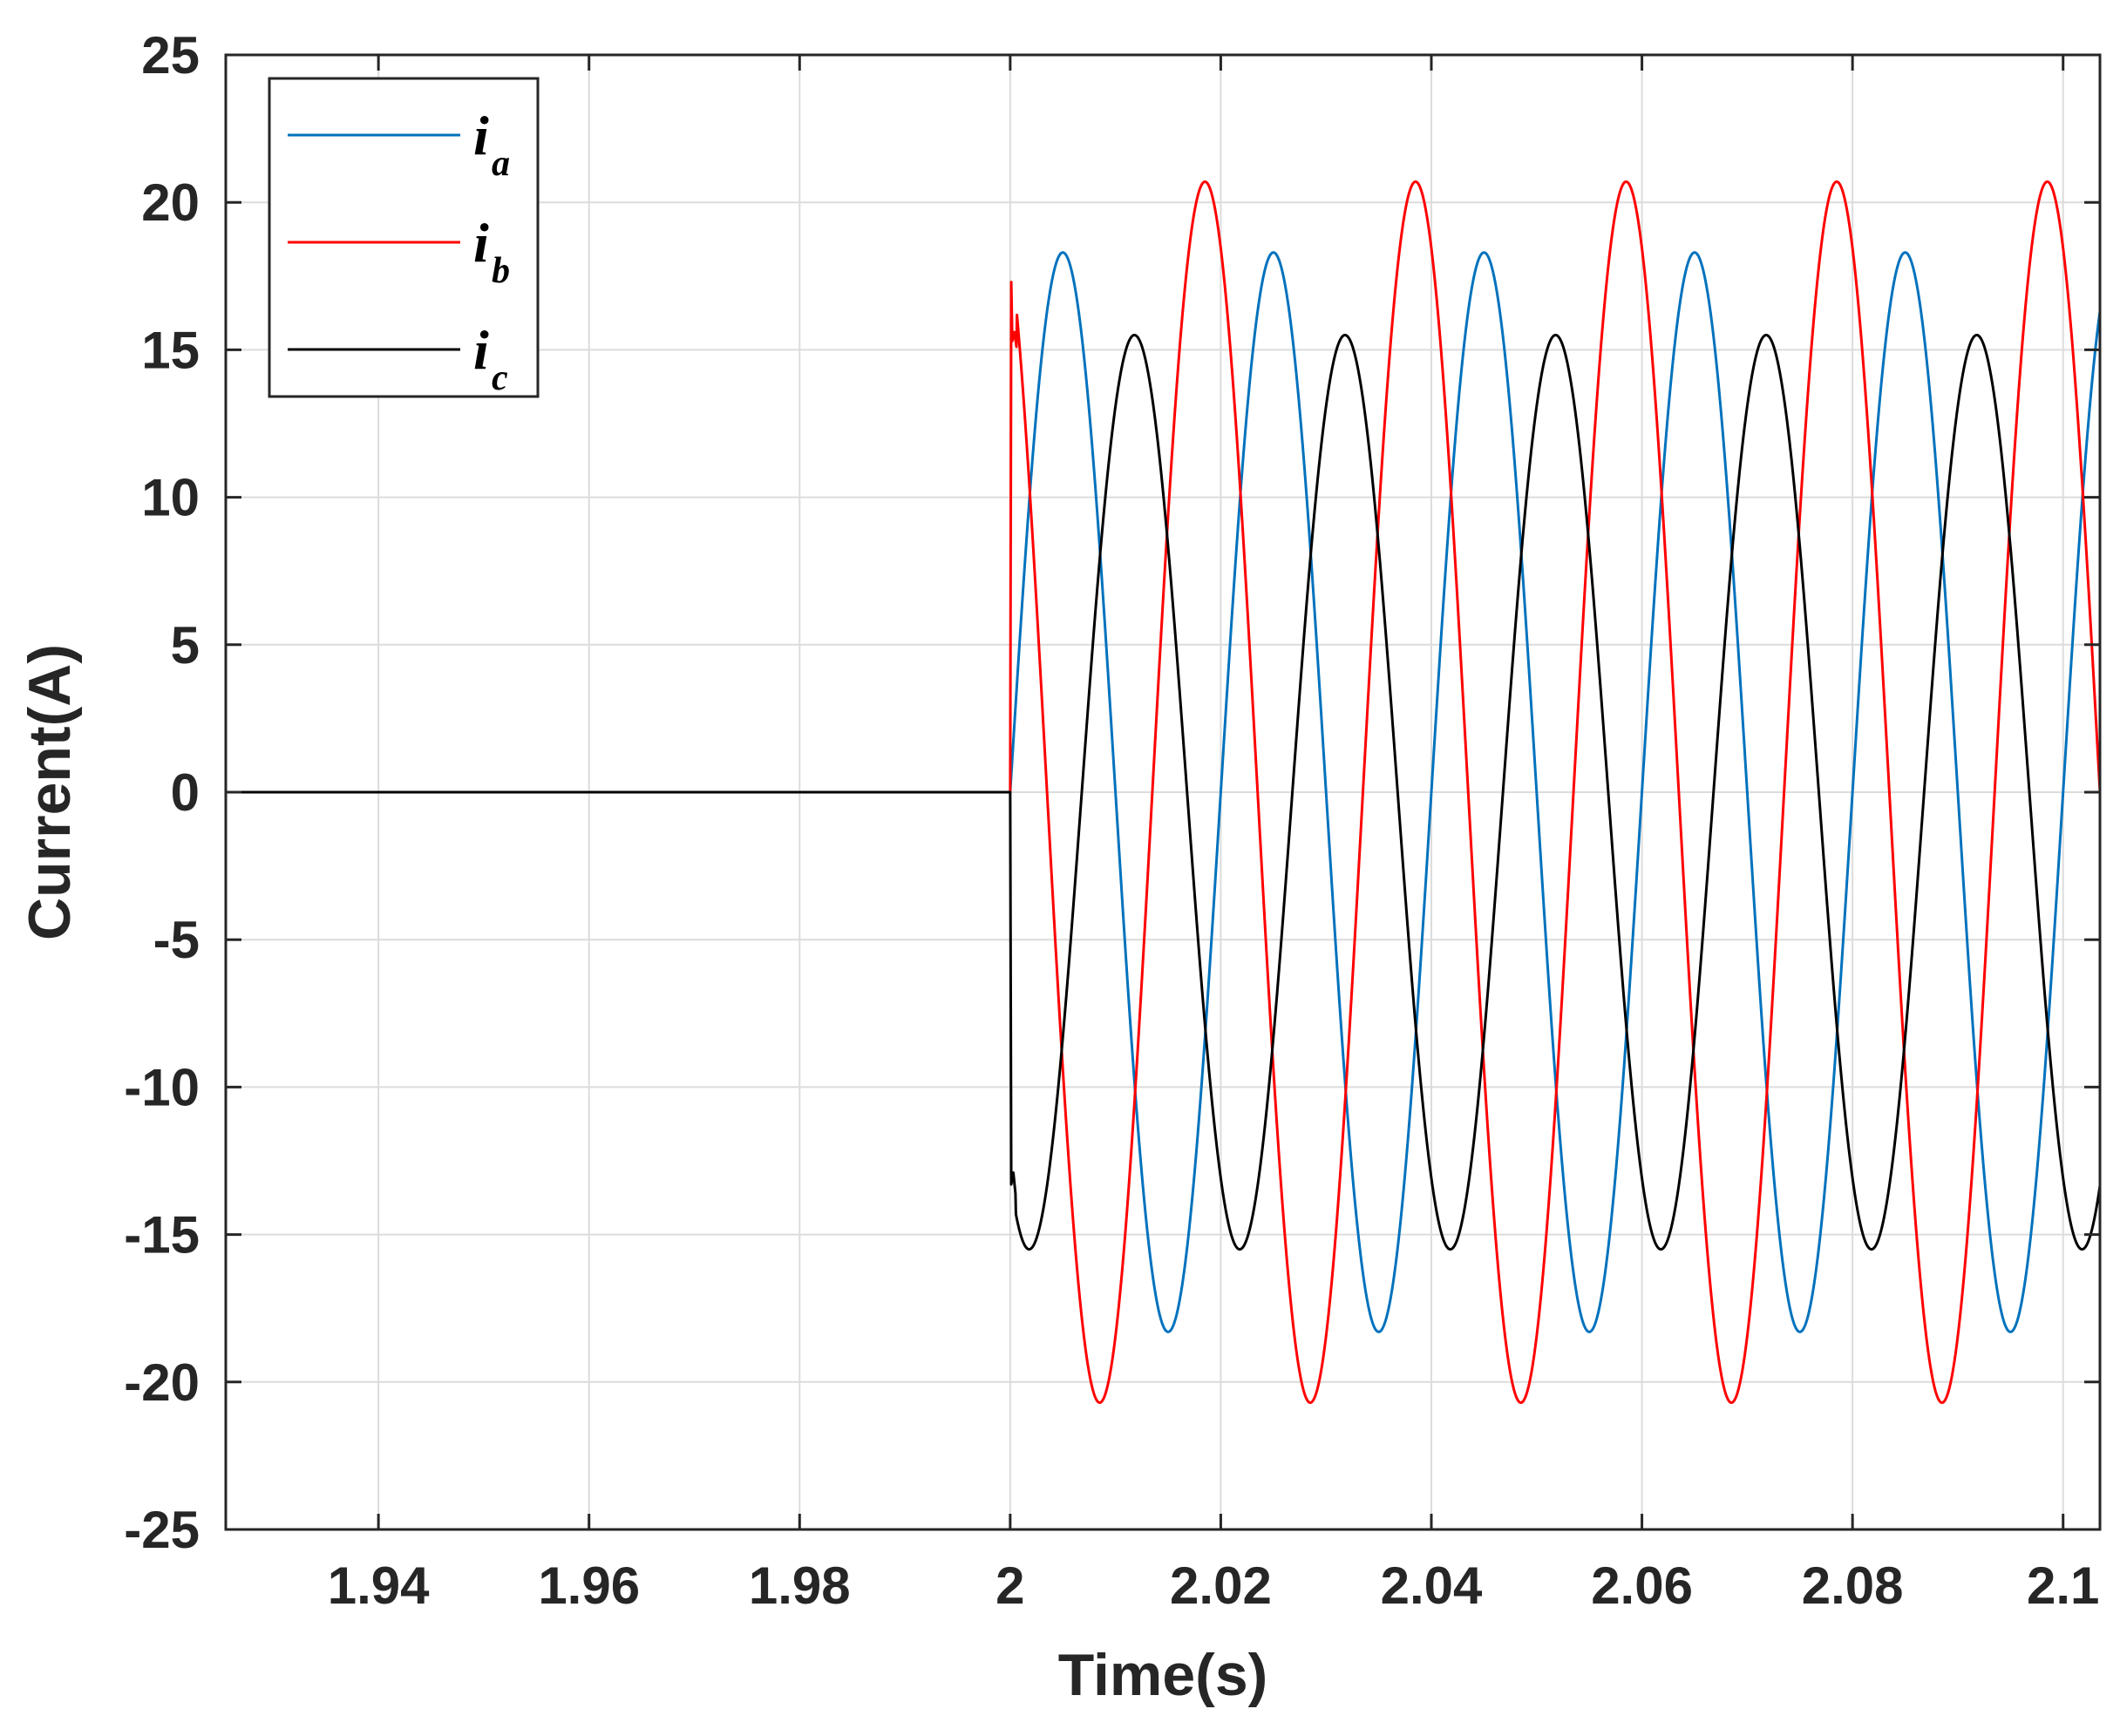 This screenshot has width=2120, height=1736. Describe the element at coordinates (176, 940) in the screenshot. I see `y-tick-label: -5` at that location.